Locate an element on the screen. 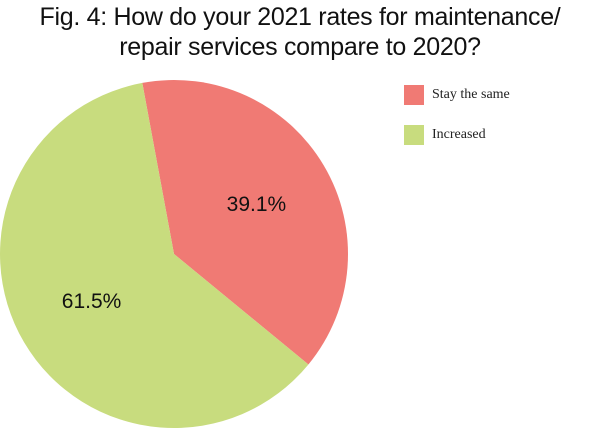 This screenshot has width=600, height=429. legend-swatch-increased is located at coordinates (414, 135).